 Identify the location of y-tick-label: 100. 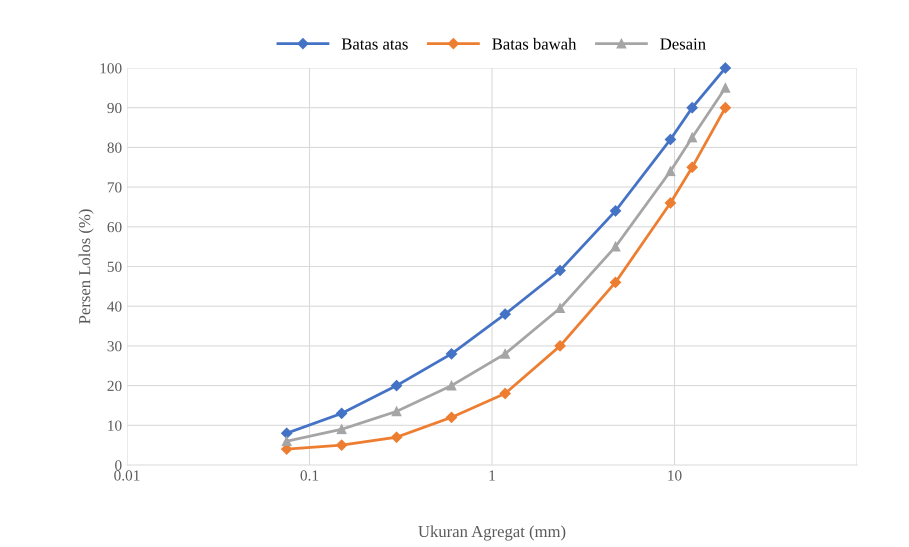
(111, 68).